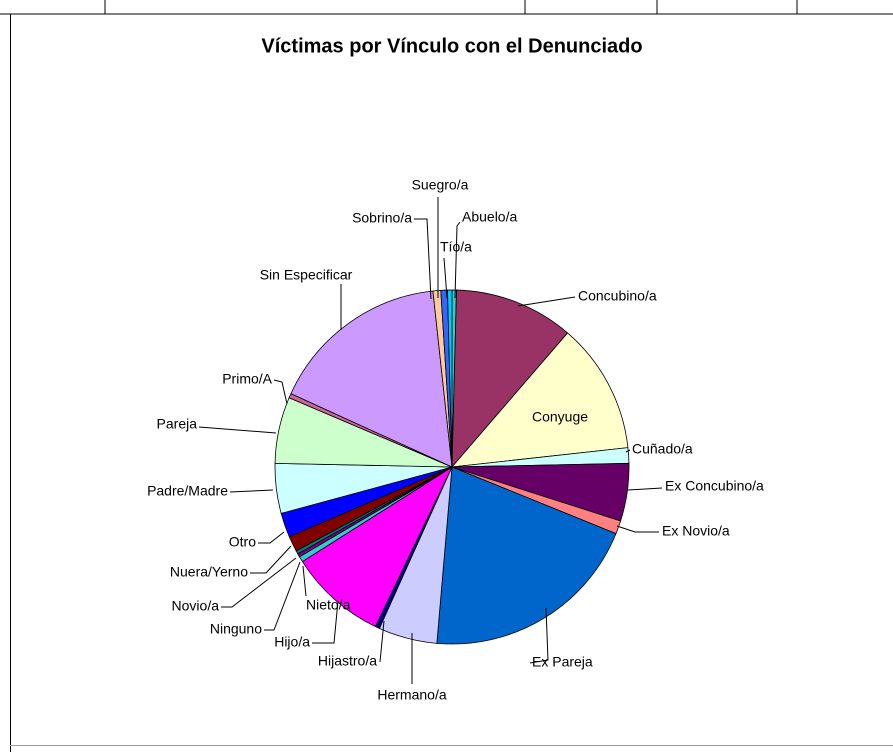  What do you see at coordinates (662, 449) in the screenshot?
I see `slice-label: Cuñado/a` at bounding box center [662, 449].